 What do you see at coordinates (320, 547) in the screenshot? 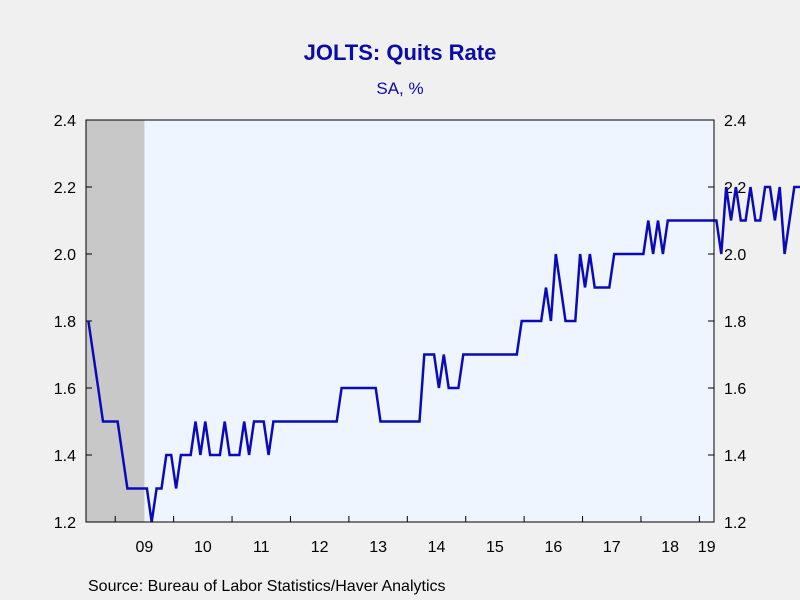
I see `x-tick-label: 12` at bounding box center [320, 547].